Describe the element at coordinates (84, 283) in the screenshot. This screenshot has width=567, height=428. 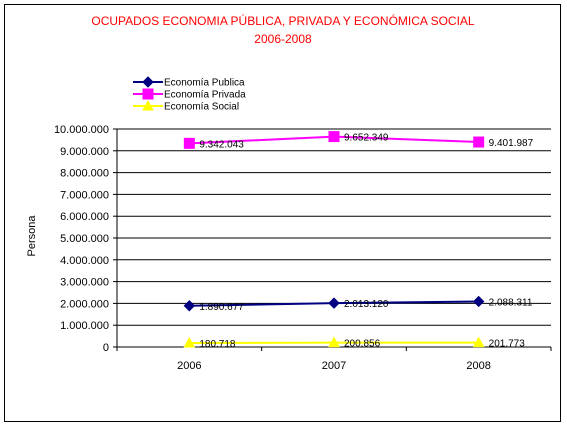
I see `y-tick-label: 3.000.000` at that location.